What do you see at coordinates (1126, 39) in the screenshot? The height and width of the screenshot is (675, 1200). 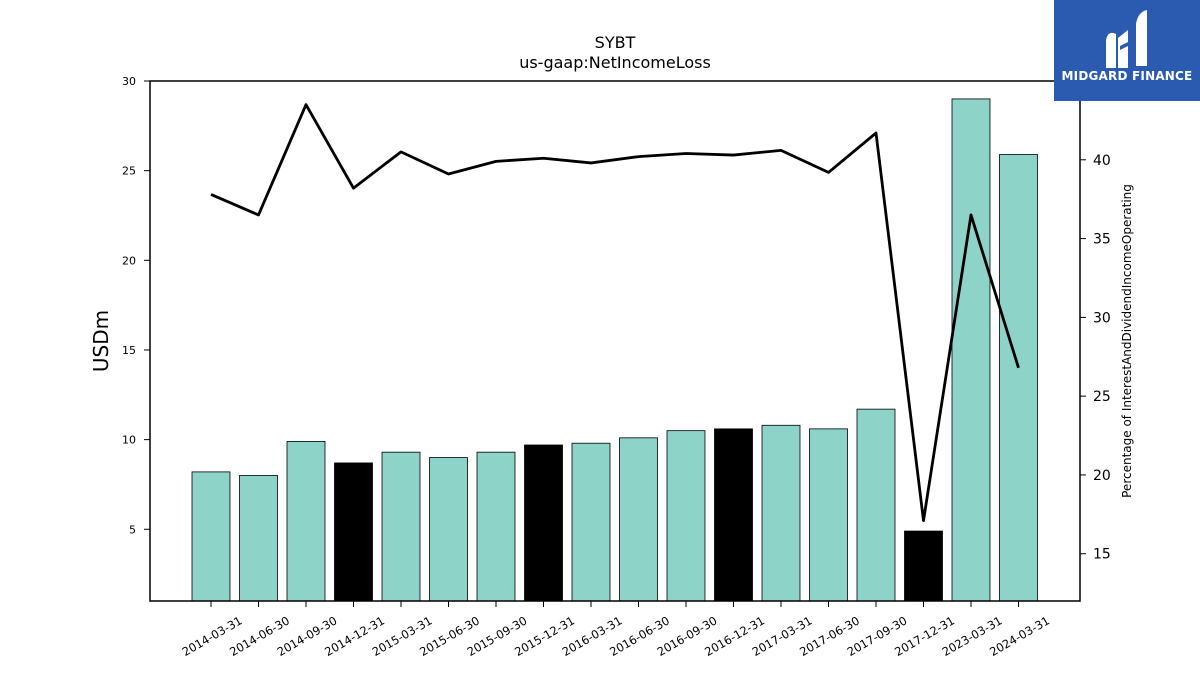 I see `logo-mark-icon` at bounding box center [1126, 39].